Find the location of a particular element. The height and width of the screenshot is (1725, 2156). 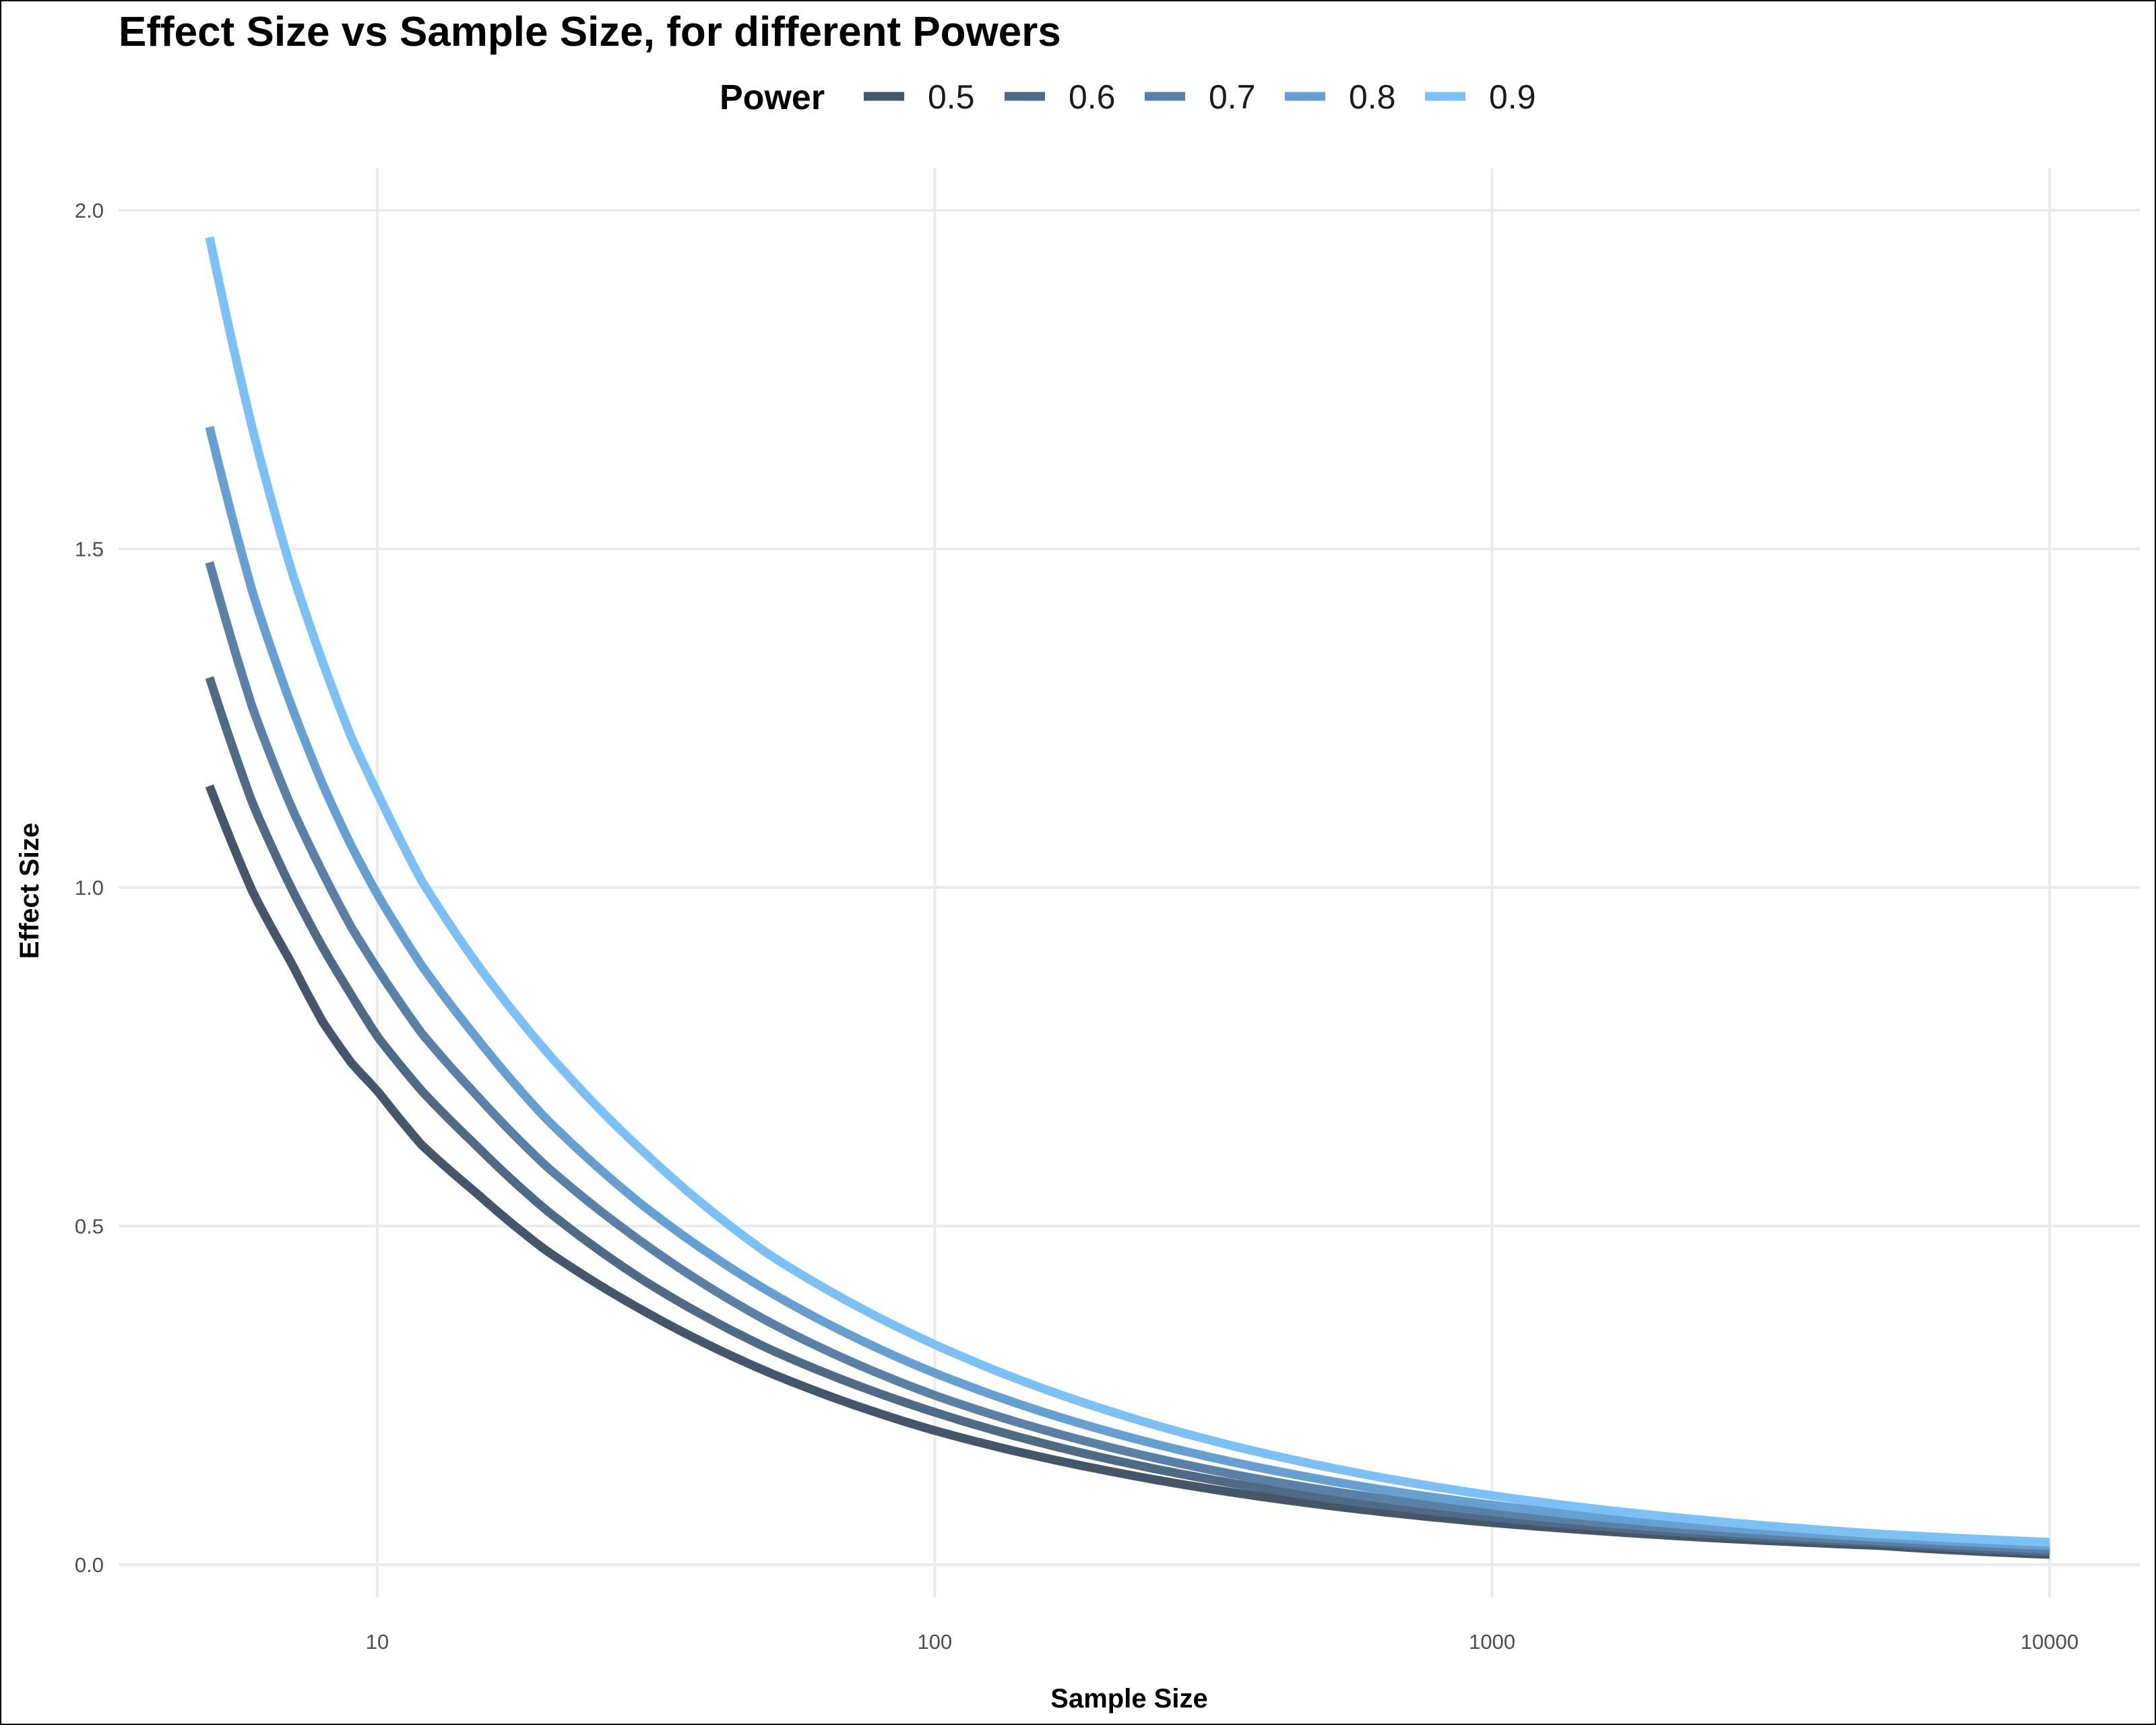

x-tick-label: 100 is located at coordinates (934, 1642).